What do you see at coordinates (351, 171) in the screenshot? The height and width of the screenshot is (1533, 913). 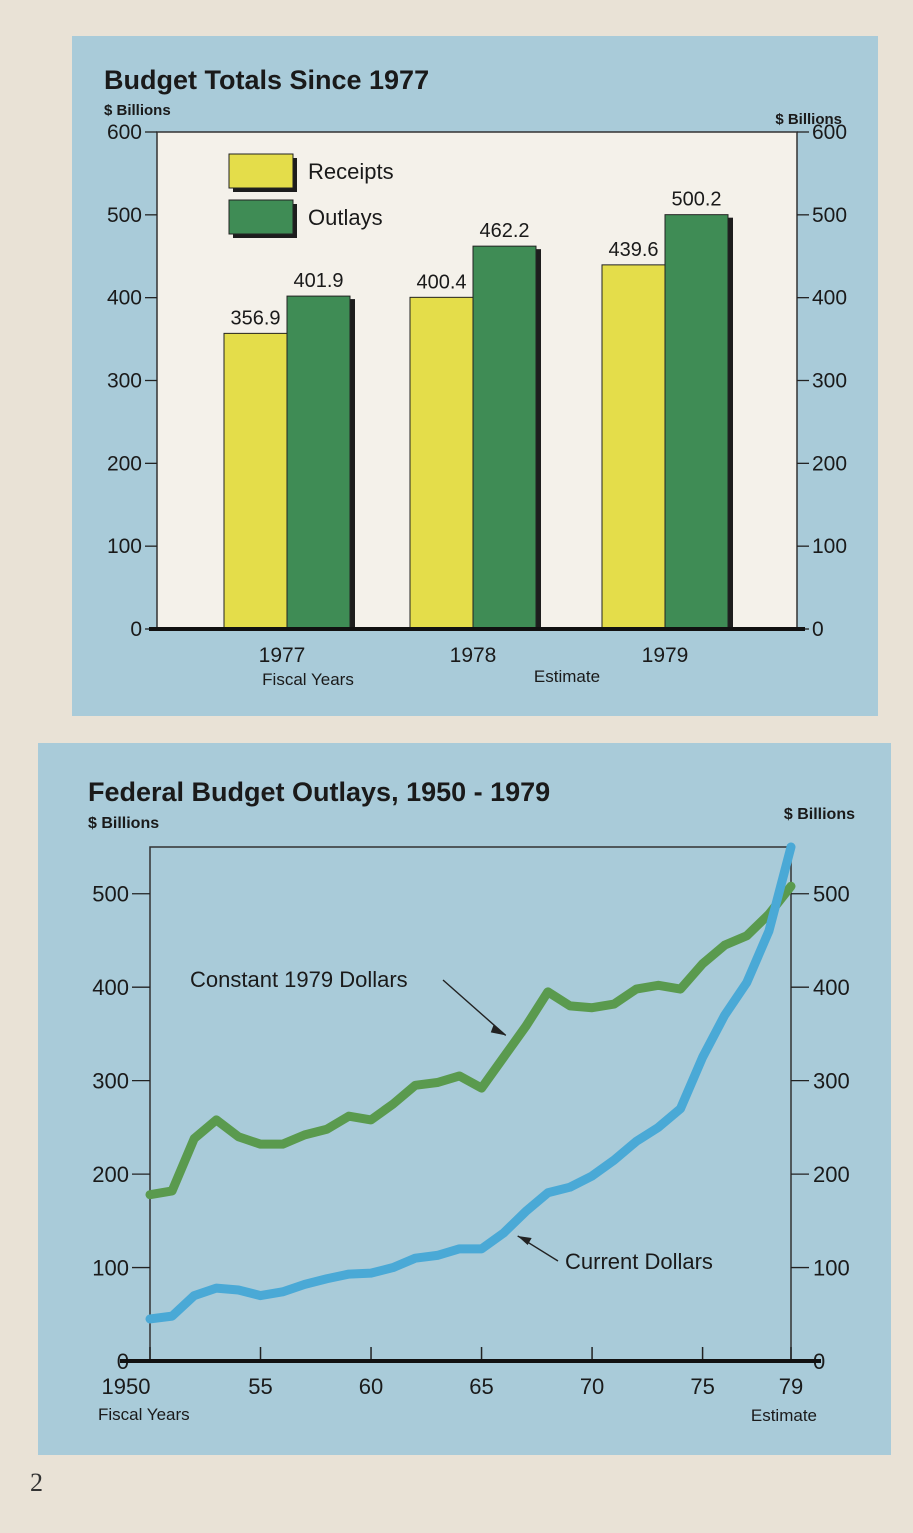 I see `legend-label: Receipts` at bounding box center [351, 171].